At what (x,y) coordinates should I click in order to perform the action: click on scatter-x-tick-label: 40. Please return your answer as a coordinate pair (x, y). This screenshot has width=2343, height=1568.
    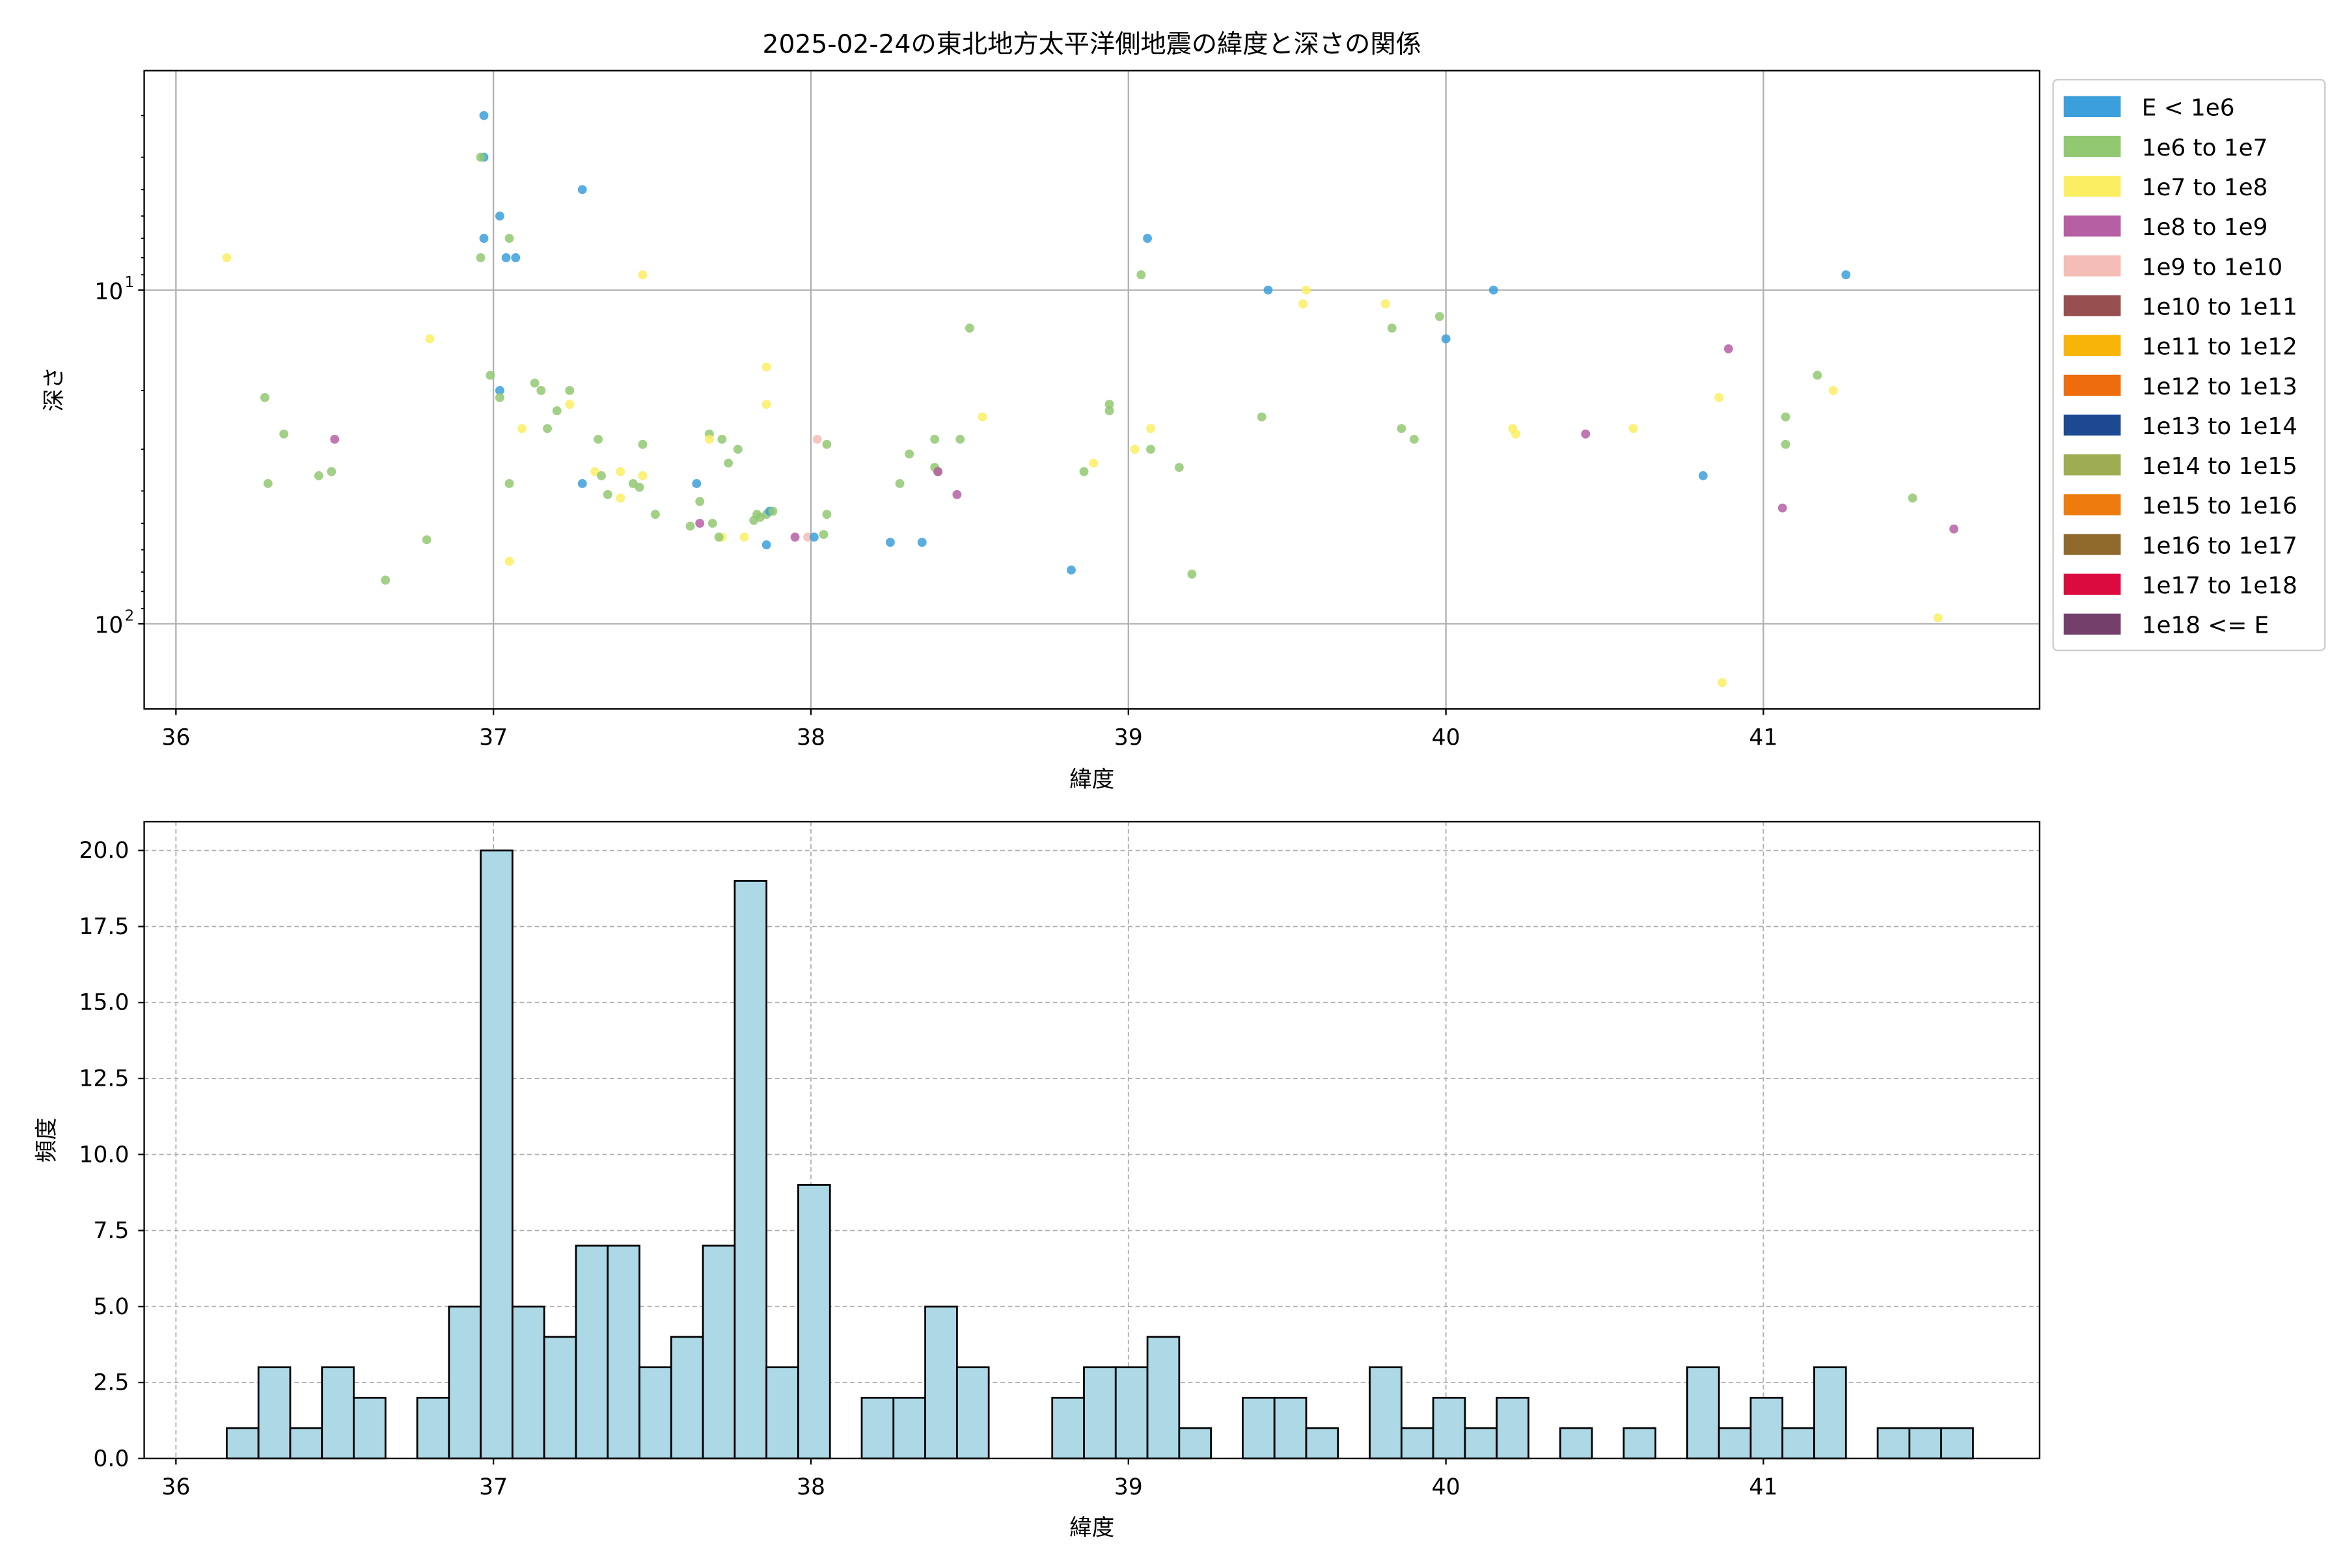
    Looking at the image, I should click on (1446, 738).